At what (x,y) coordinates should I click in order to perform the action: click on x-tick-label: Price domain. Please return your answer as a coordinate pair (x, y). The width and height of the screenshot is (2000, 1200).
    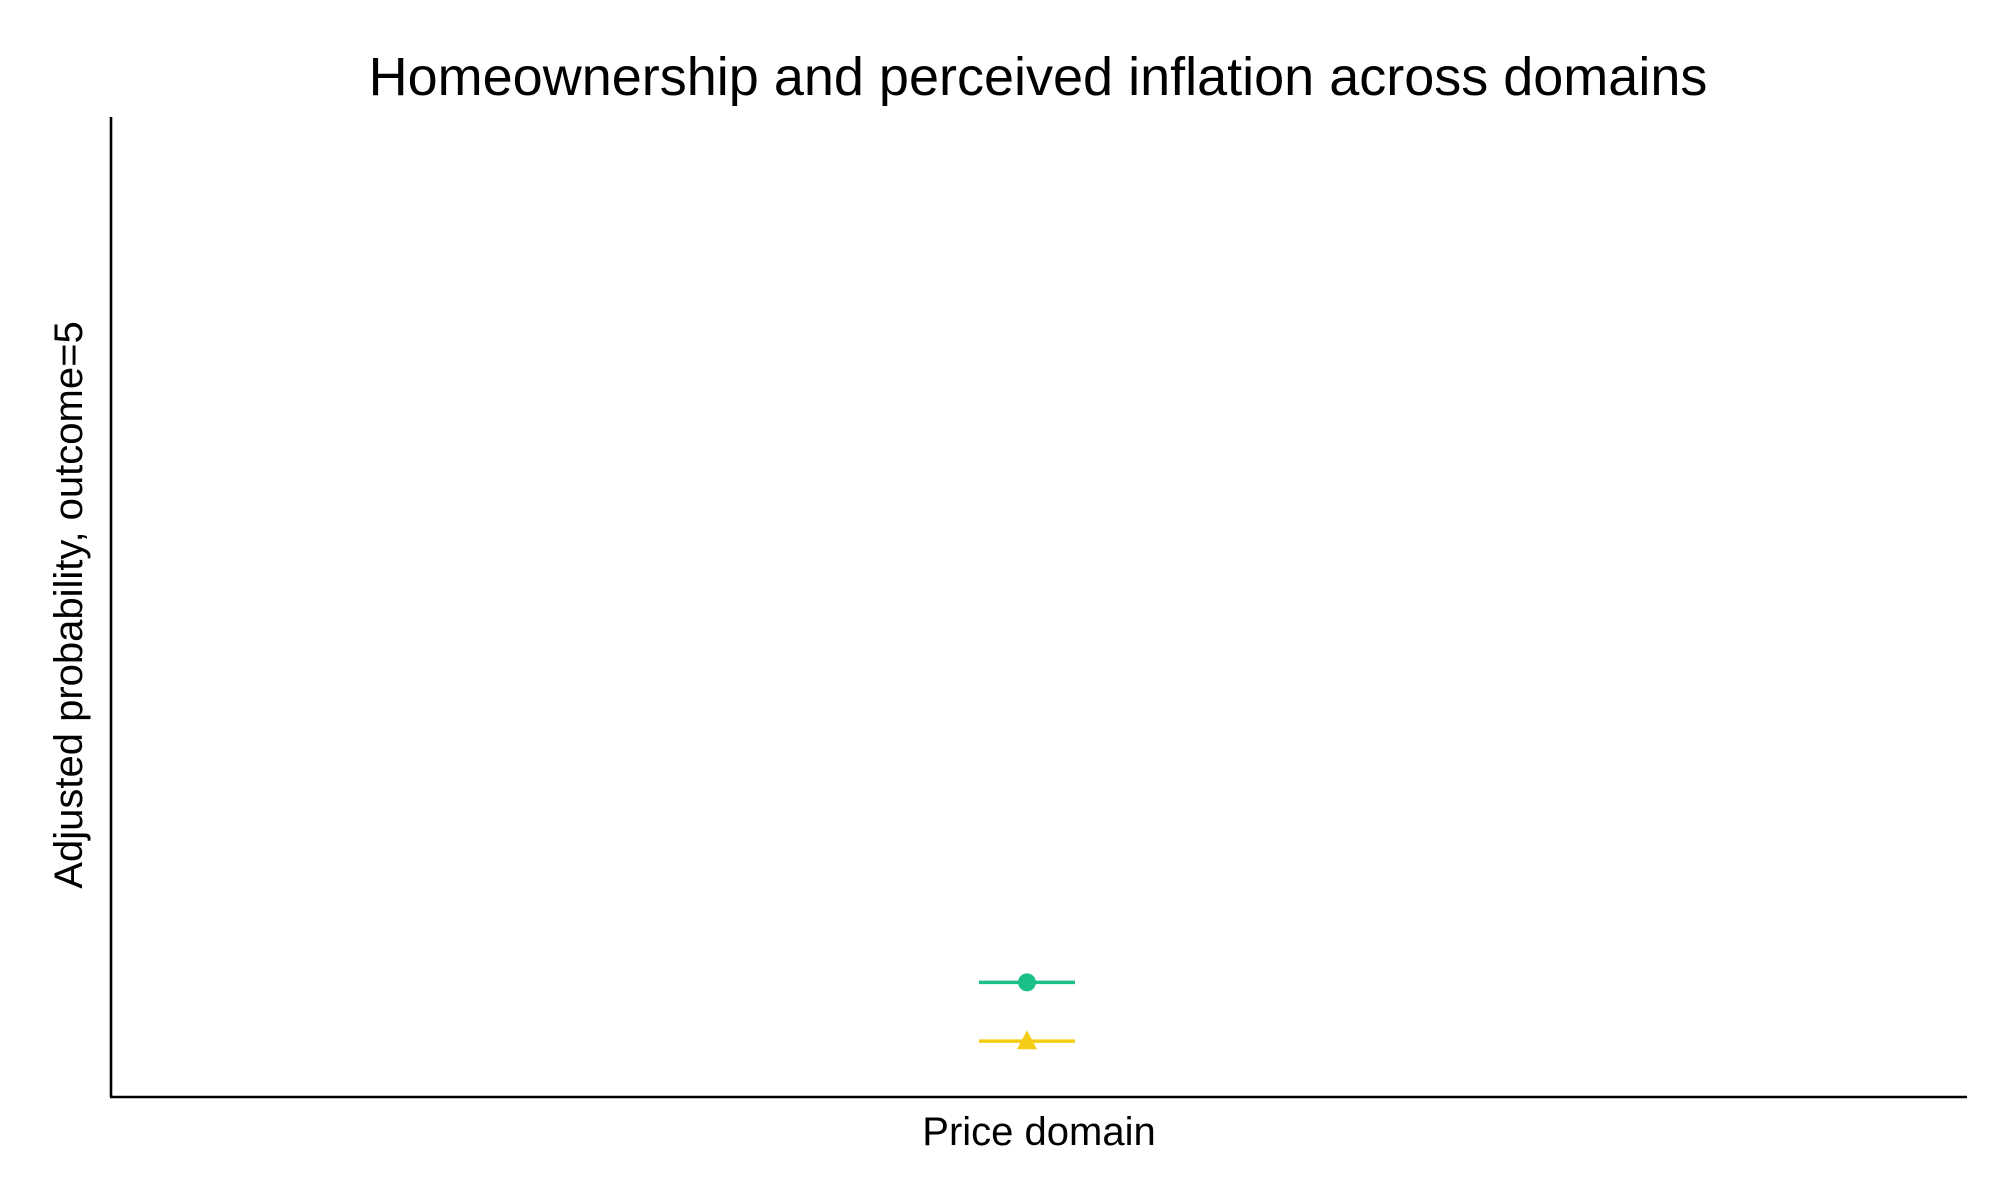
    Looking at the image, I should click on (1038, 1132).